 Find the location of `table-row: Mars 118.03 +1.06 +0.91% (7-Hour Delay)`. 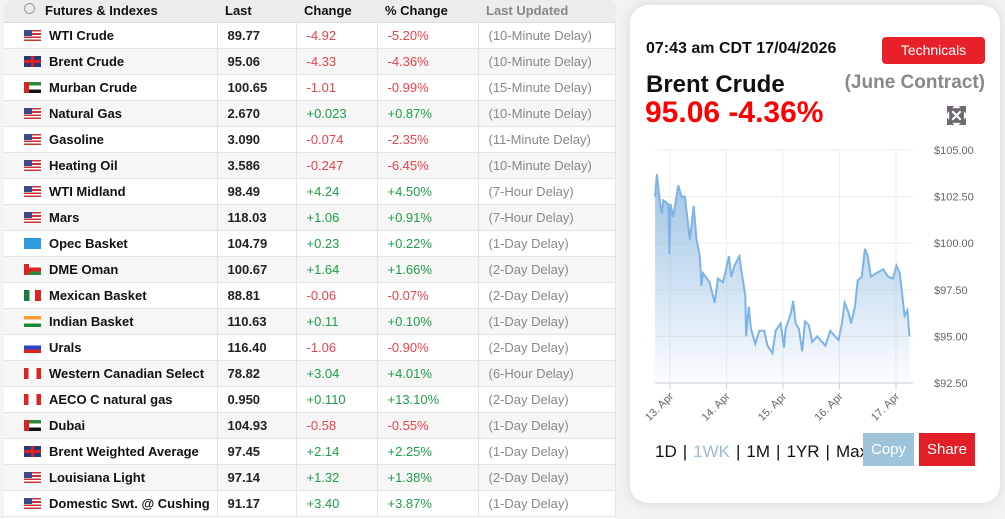

table-row: Mars 118.03 +1.06 +0.91% (7-Hour Delay) is located at coordinates (310, 217).